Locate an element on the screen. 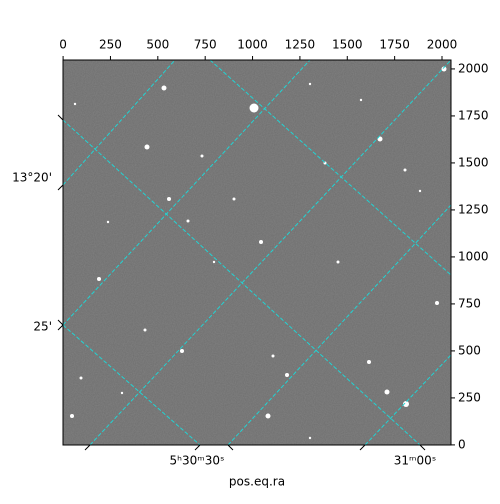 The height and width of the screenshot is (504, 500). world-x-label: 5ʰ30ᵐ30ˢ is located at coordinates (197, 461).